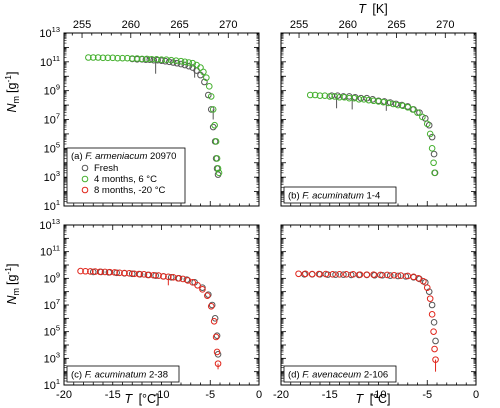  Describe the element at coordinates (12, 283) in the screenshot. I see `y-axis-title-bottom: Nm [g-1]` at that location.